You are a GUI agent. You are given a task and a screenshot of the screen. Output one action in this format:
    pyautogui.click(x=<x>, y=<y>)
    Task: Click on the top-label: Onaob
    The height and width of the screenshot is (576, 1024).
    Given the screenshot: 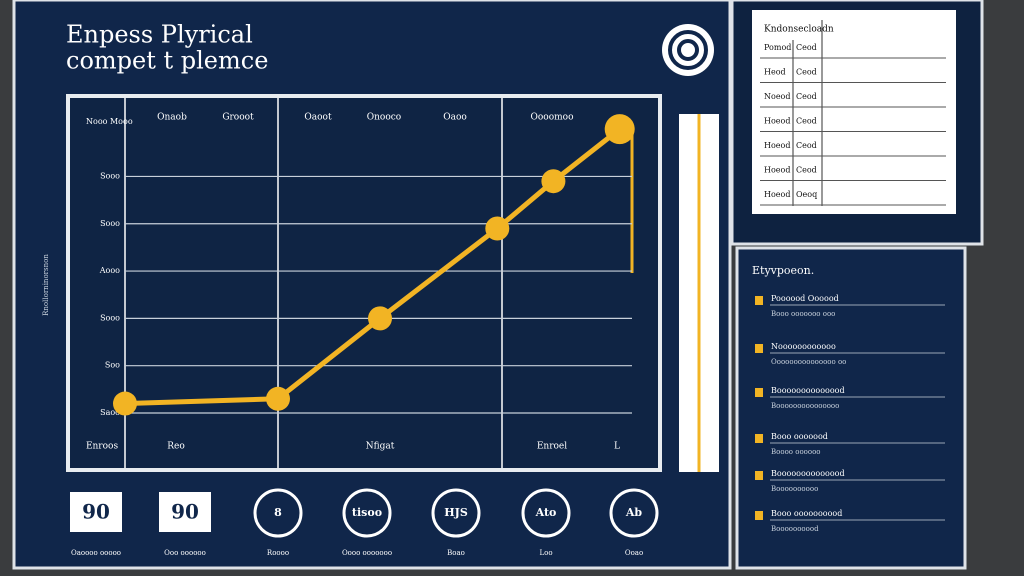 What is the action you would take?
    pyautogui.click(x=172, y=118)
    